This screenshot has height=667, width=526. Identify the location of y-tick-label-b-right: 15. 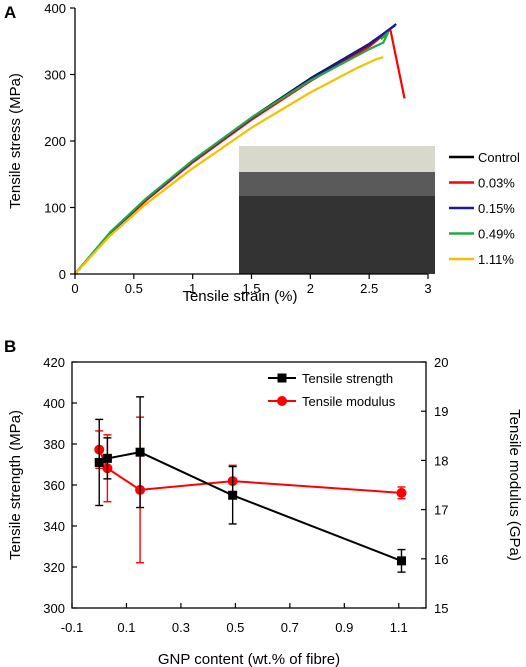
(441, 608).